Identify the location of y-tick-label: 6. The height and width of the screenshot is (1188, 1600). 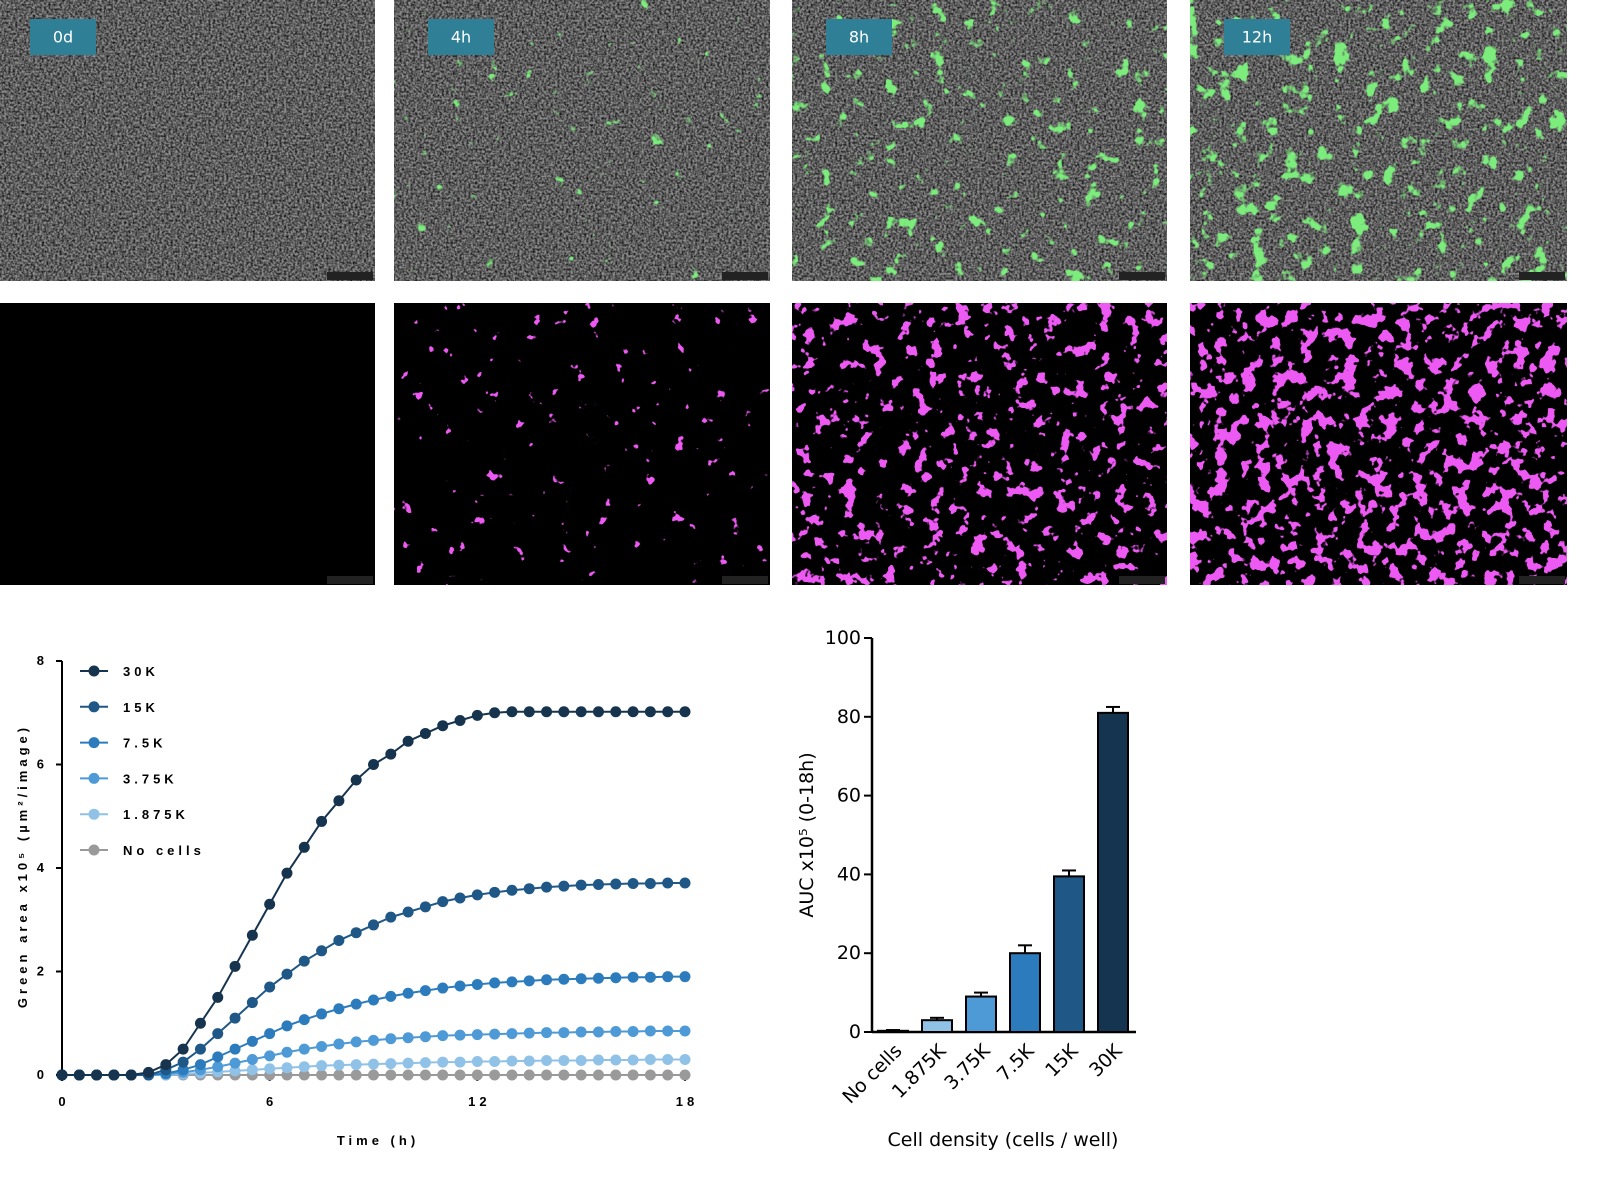
(42, 764).